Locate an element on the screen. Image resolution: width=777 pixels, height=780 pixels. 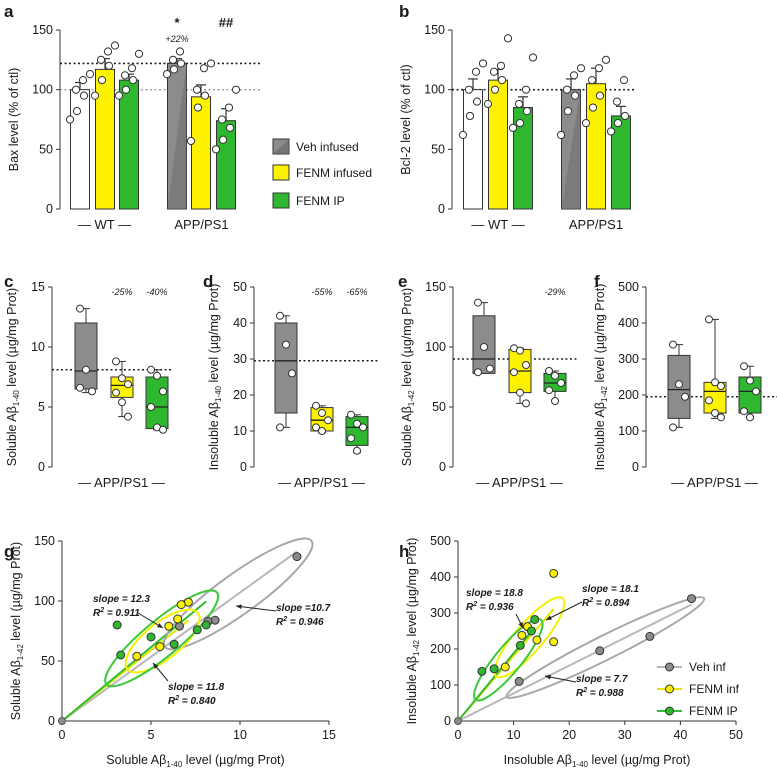
r2-label: R2 = 0.988 is located at coordinates (600, 693).